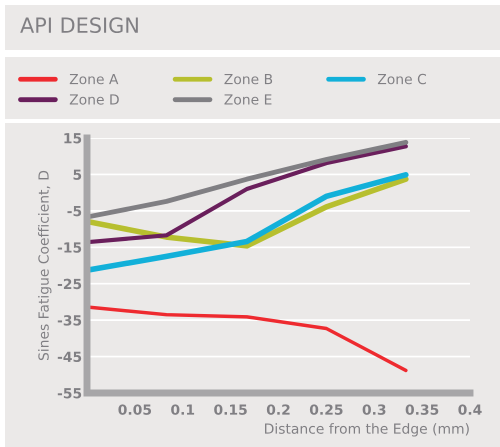  Describe the element at coordinates (470, 409) in the screenshot. I see `x-tick-label: 0.4` at that location.